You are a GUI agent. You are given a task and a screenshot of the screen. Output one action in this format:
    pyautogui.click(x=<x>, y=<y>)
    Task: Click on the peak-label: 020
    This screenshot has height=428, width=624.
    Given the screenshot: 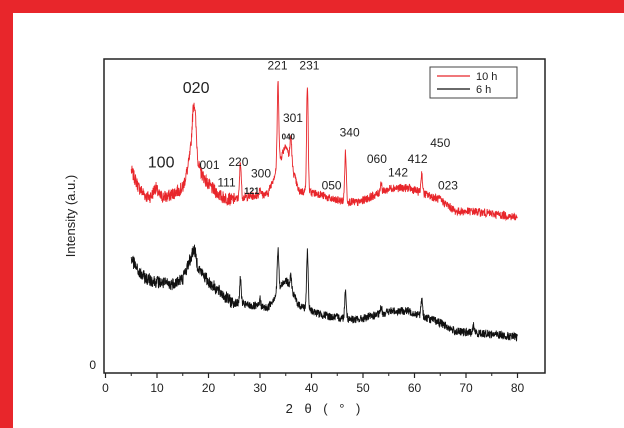 What is the action you would take?
    pyautogui.click(x=196, y=88)
    